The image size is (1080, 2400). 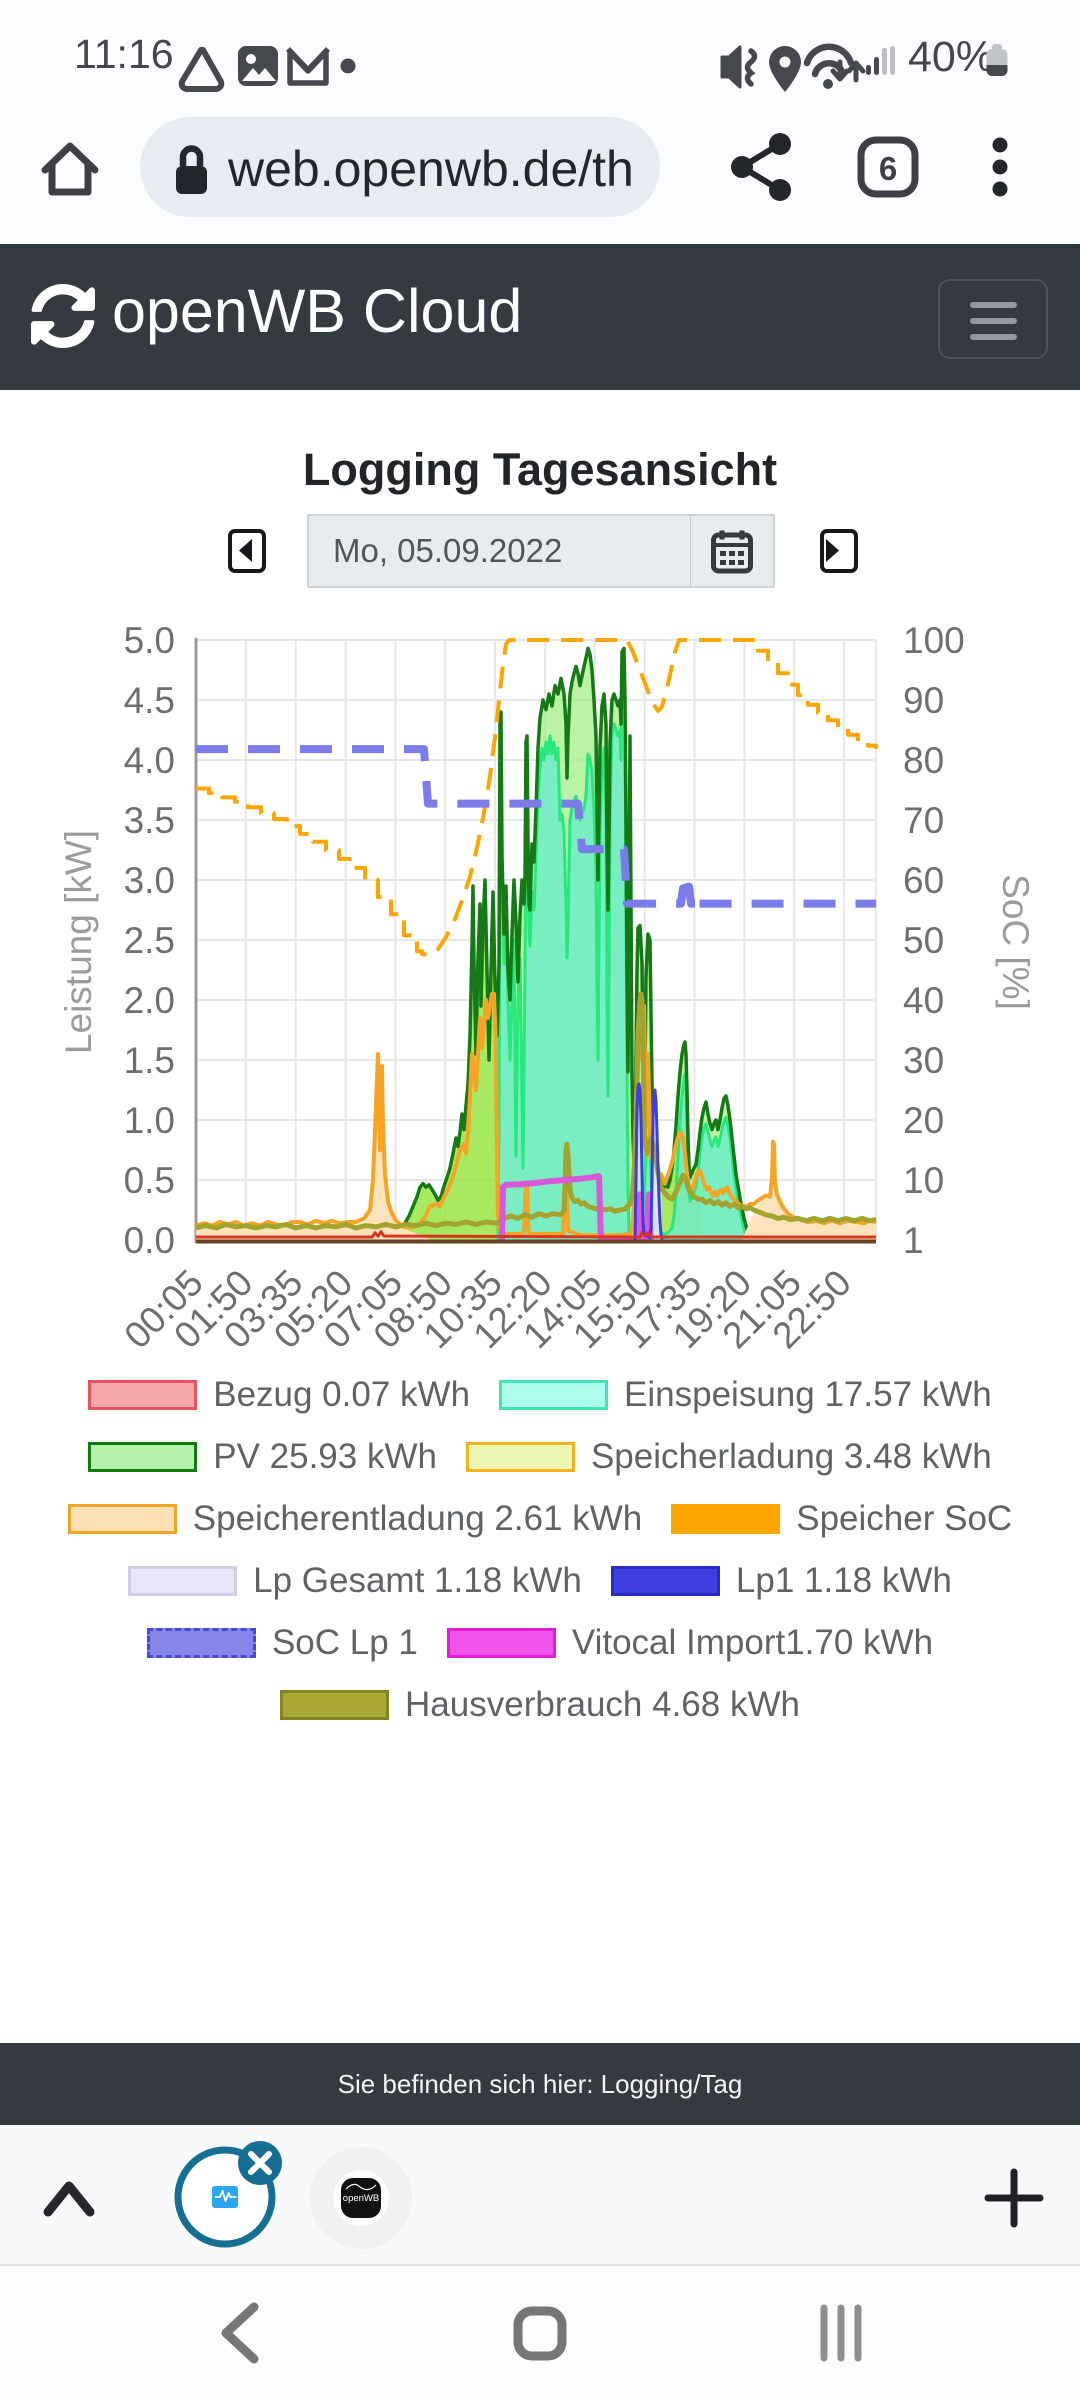 What do you see at coordinates (149, 880) in the screenshot?
I see `svg-text: 3.0` at bounding box center [149, 880].